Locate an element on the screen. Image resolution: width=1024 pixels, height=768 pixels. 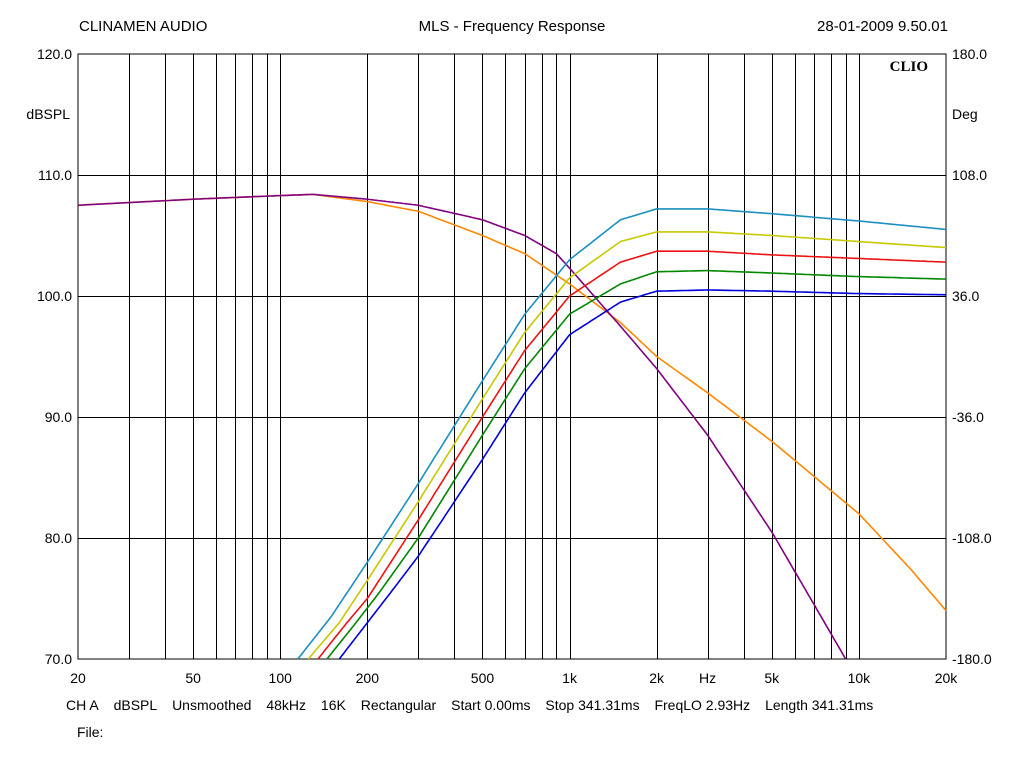
footer-smoothing: Unsmoothed is located at coordinates (212, 705).